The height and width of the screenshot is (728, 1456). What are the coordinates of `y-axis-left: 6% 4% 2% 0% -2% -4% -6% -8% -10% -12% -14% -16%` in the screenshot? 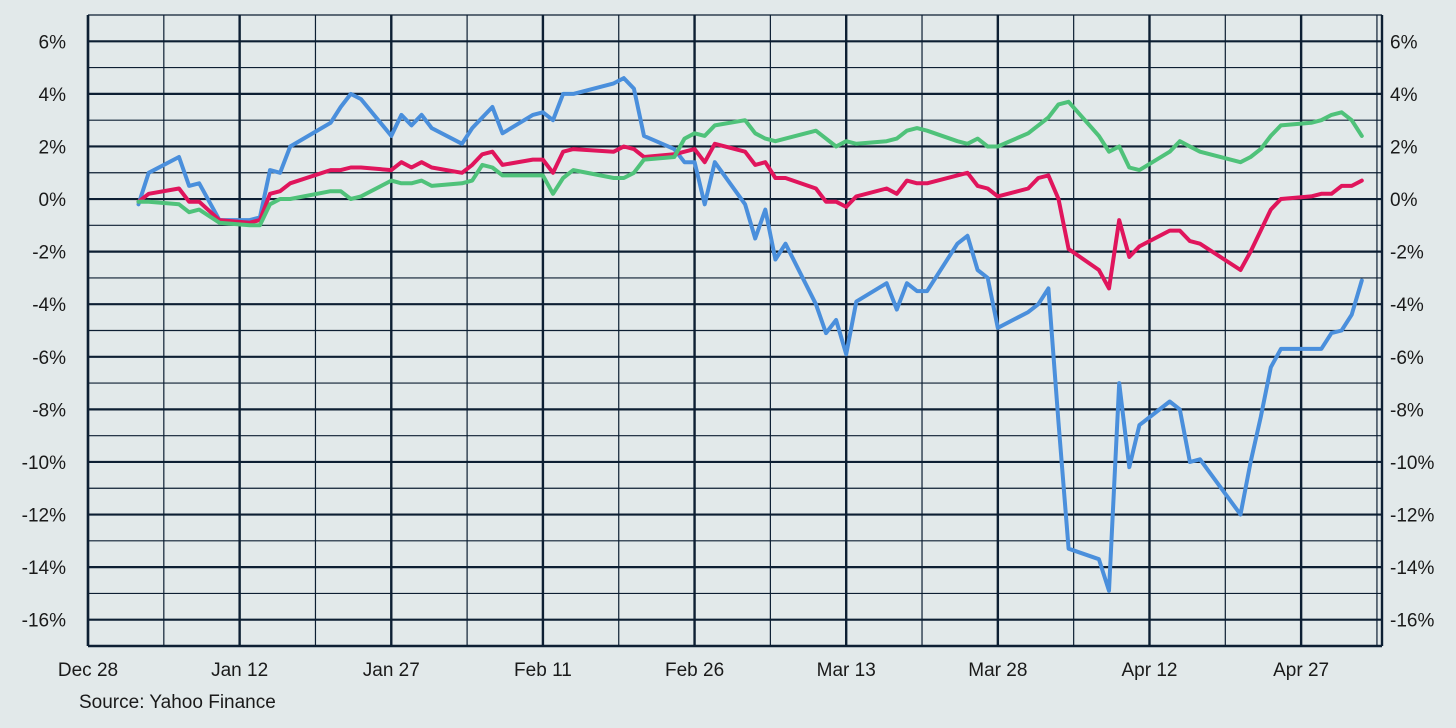 It's located at (44, 331).